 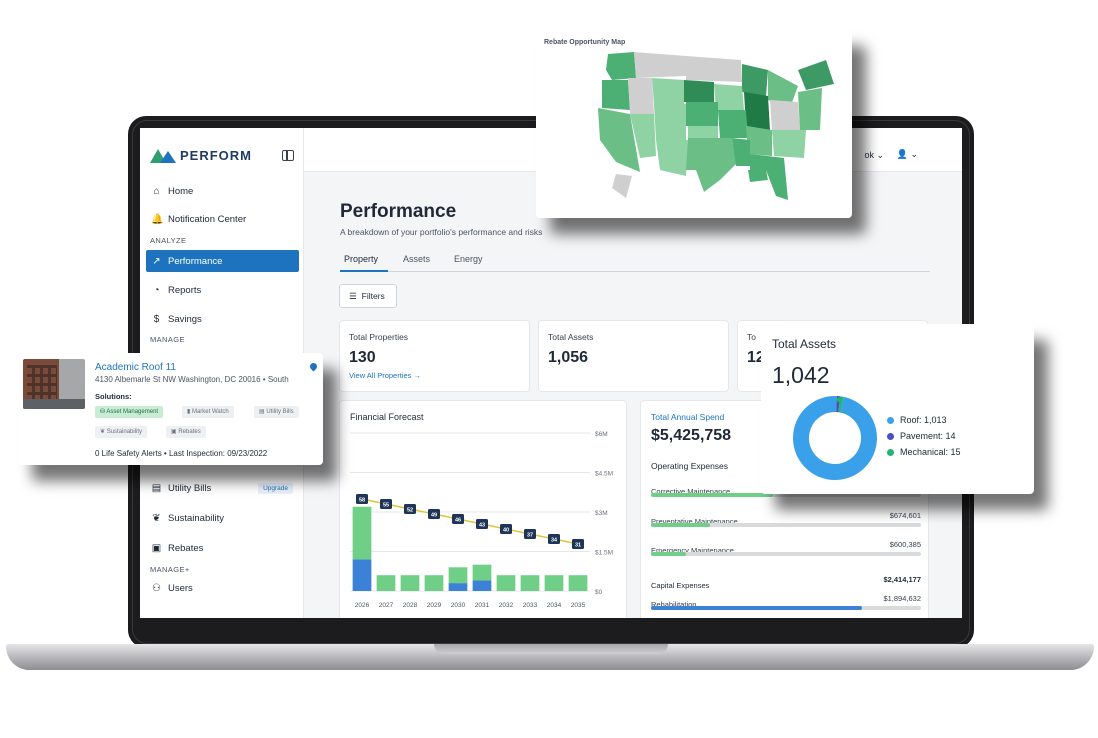 I want to click on x-tick-label: 2029, so click(x=434, y=605).